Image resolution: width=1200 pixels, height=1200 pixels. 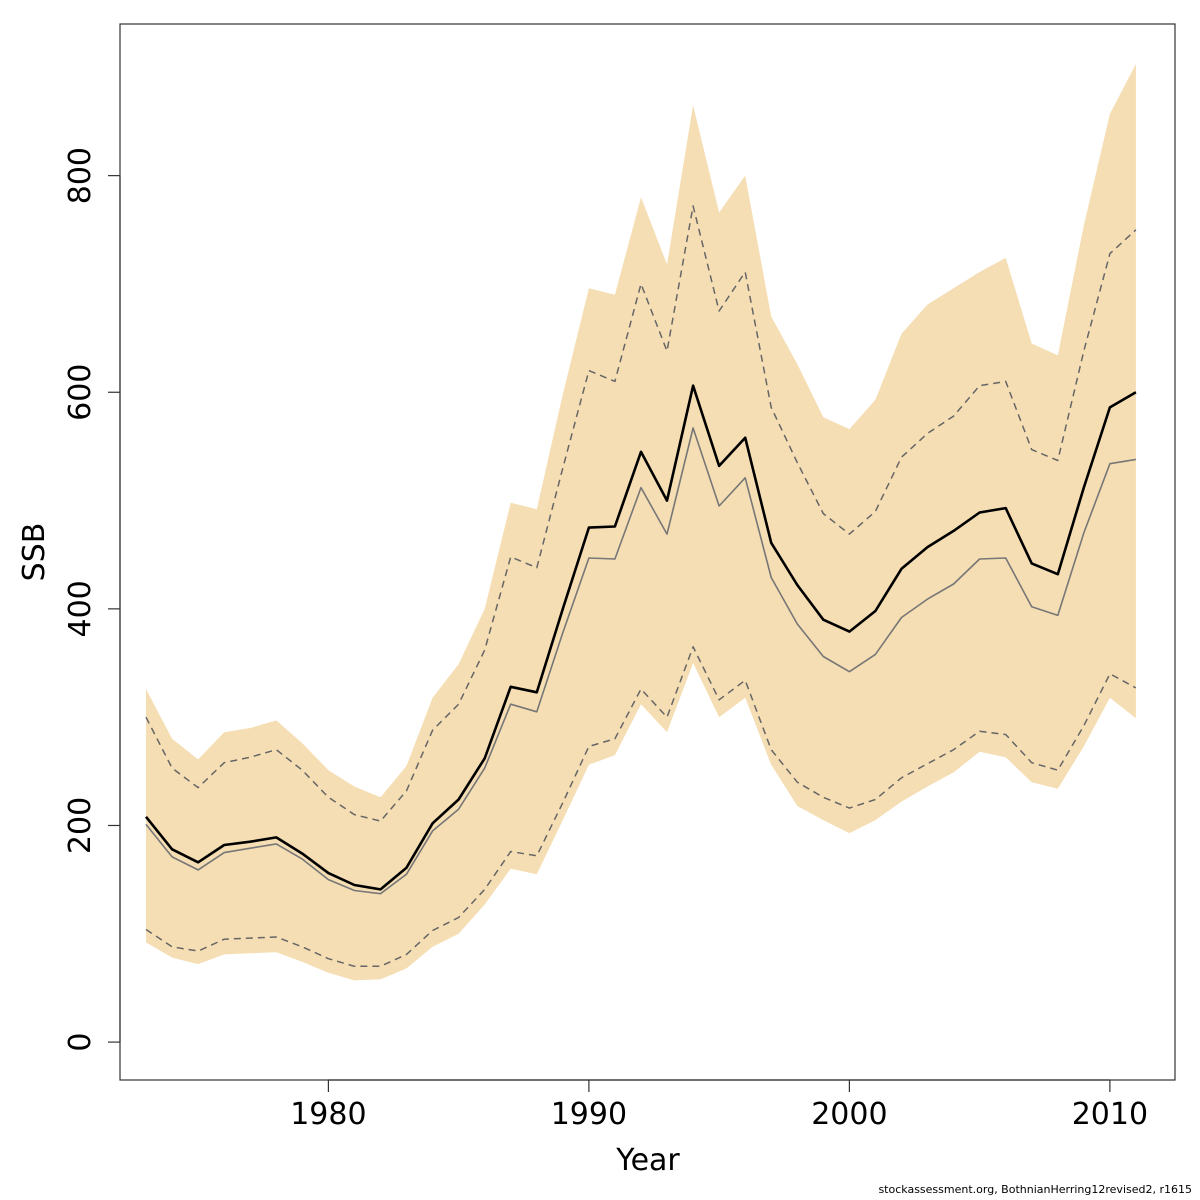 I want to click on x-tick-label: 1990, so click(x=589, y=1114).